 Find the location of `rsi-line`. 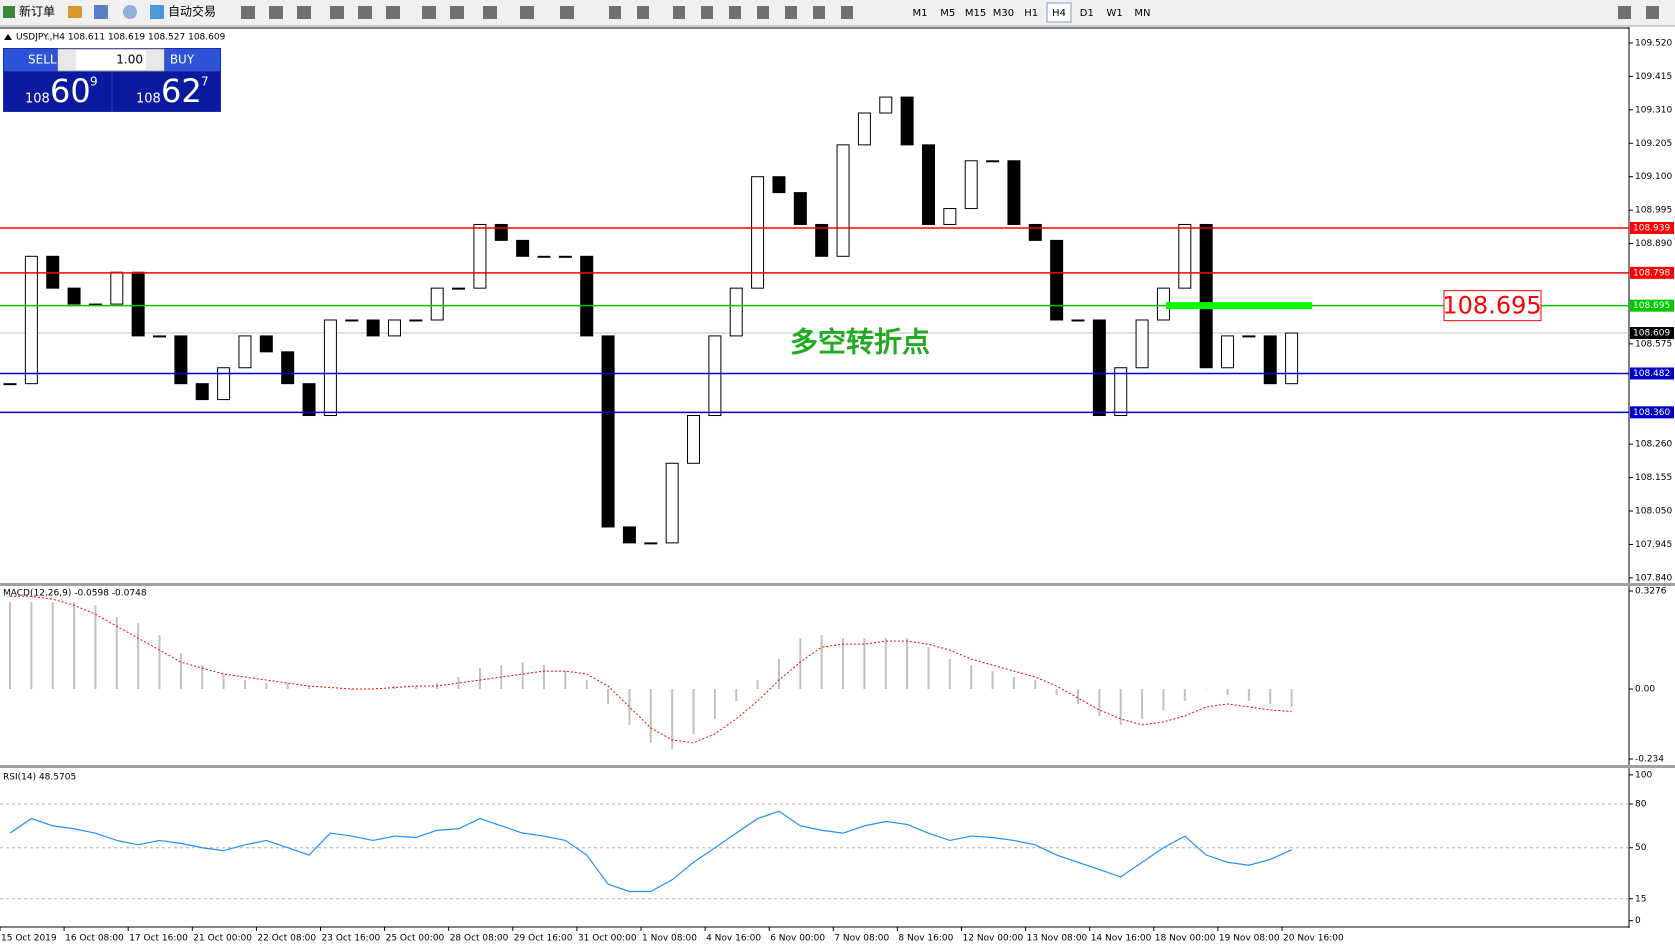

rsi-line is located at coordinates (650, 851).